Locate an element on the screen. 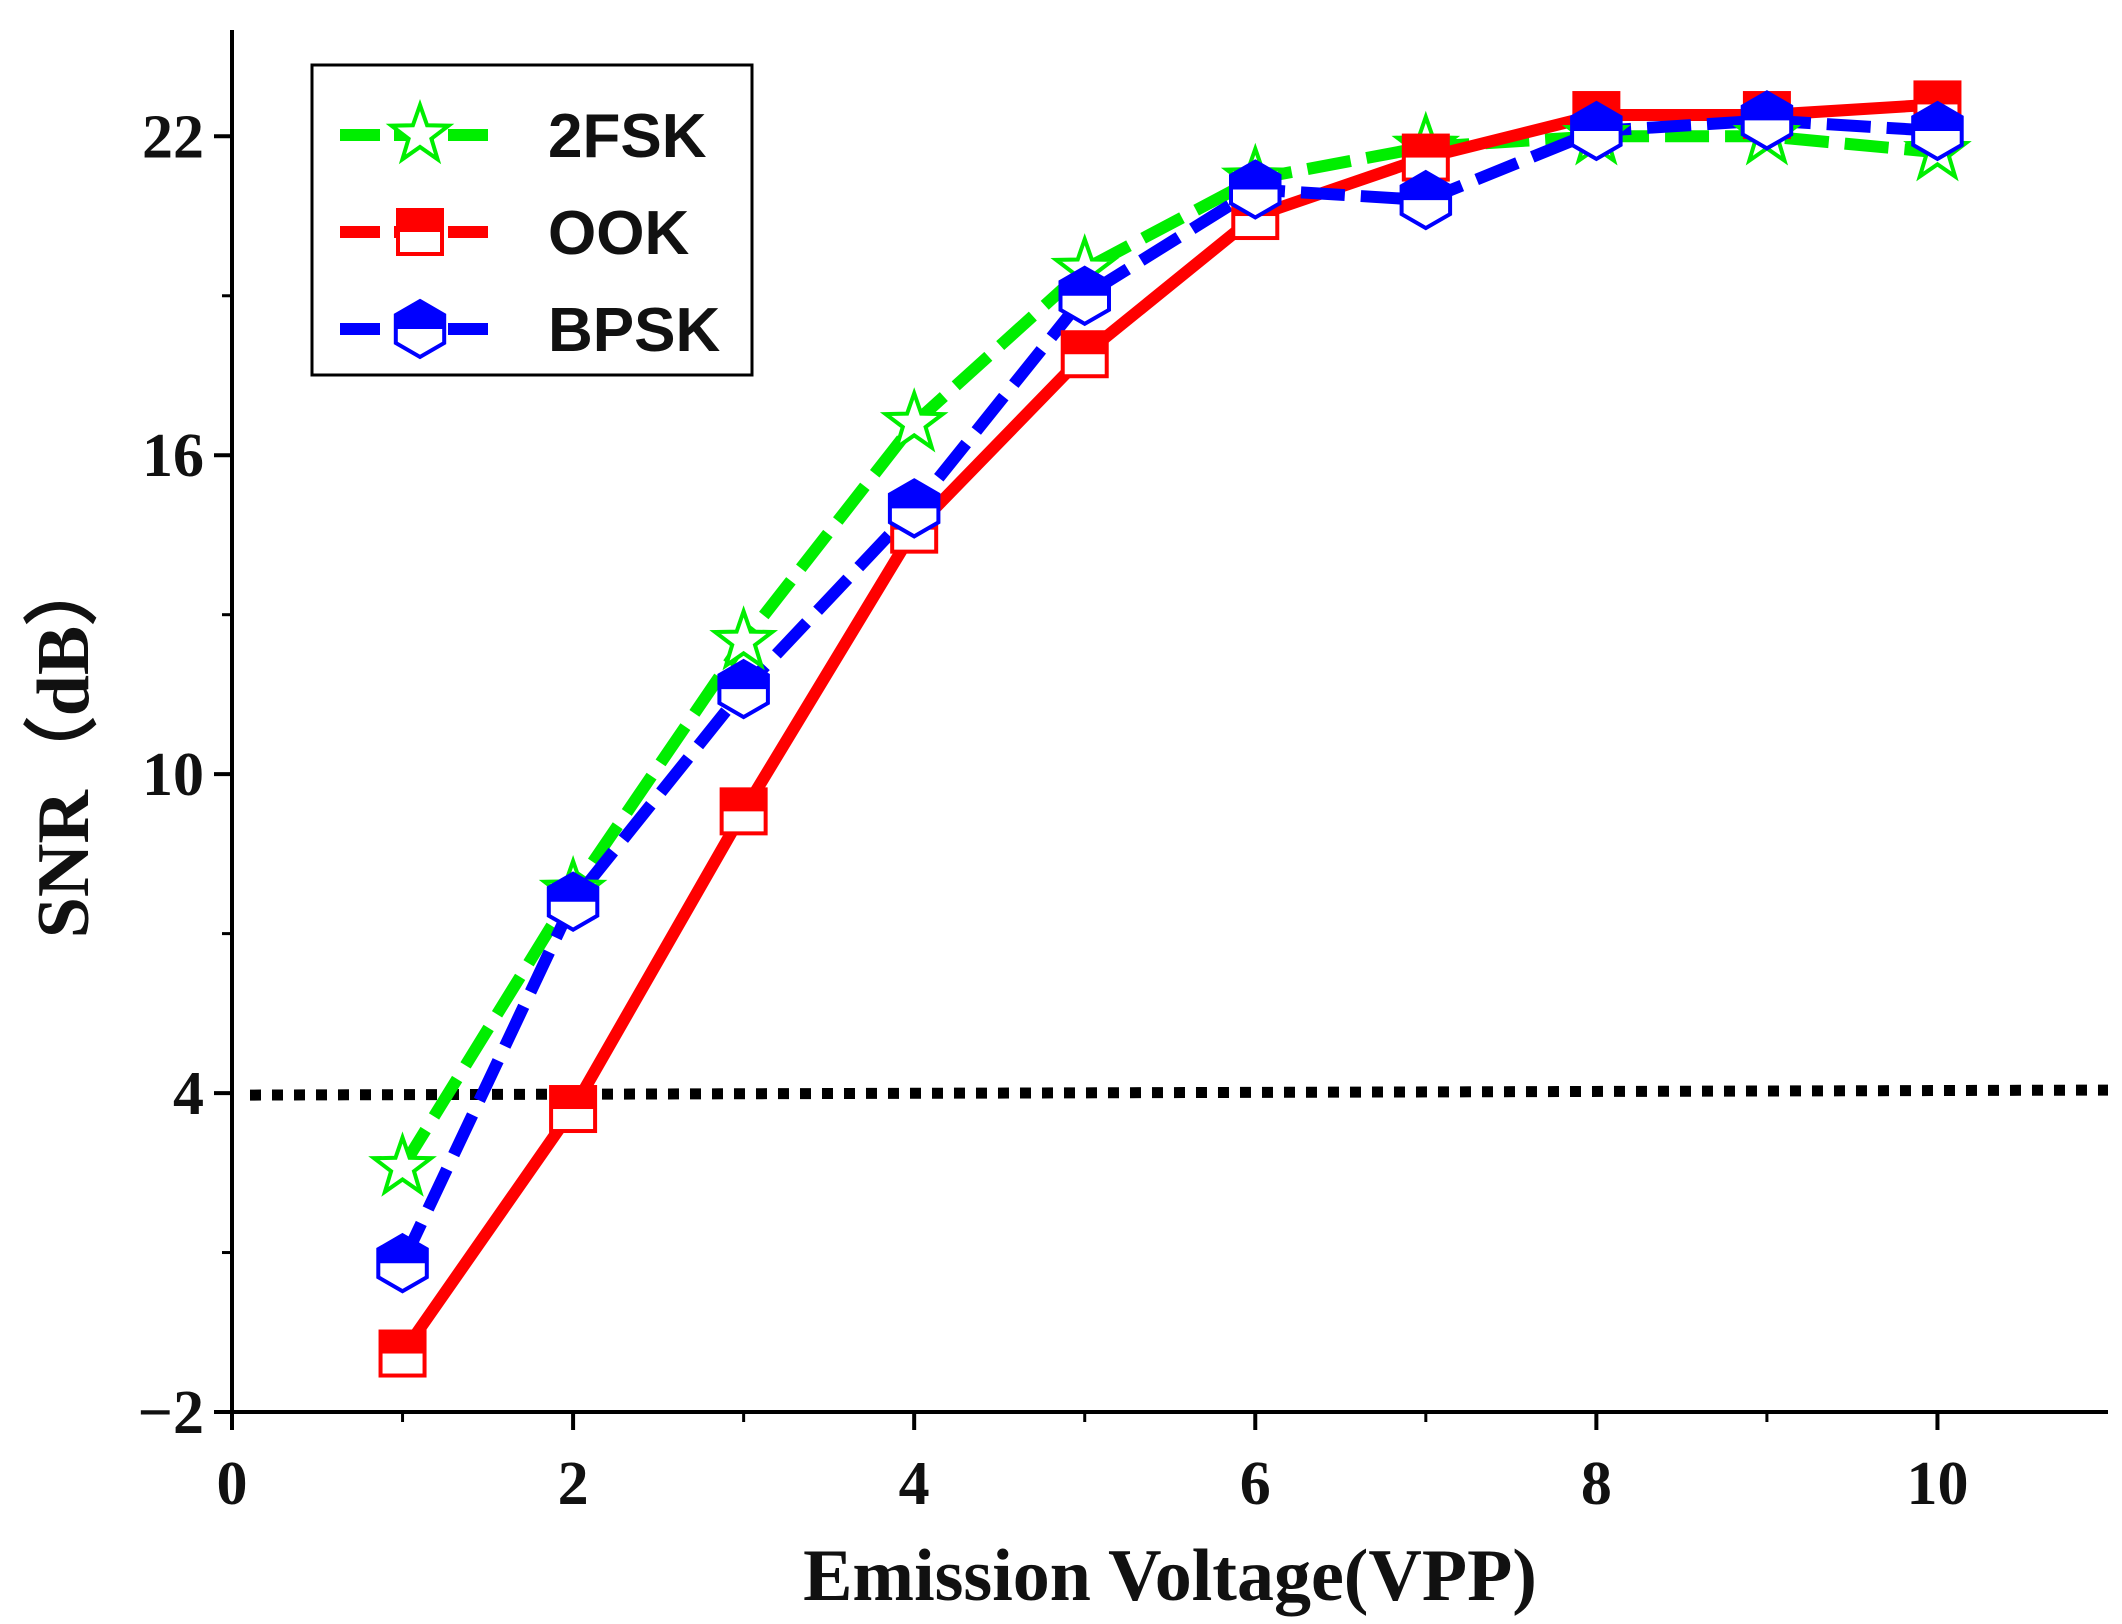 The image size is (2122, 1624). legend-label-bpsk: BPSK is located at coordinates (634, 330).